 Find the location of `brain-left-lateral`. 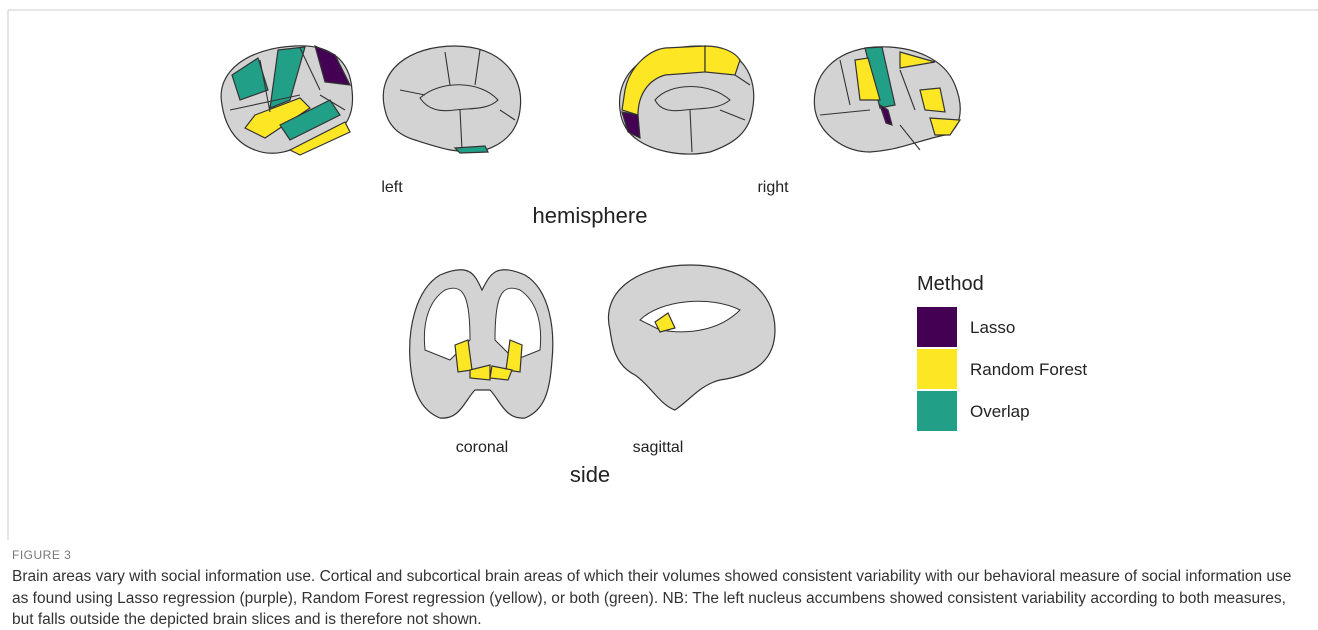

brain-left-lateral is located at coordinates (287, 100).